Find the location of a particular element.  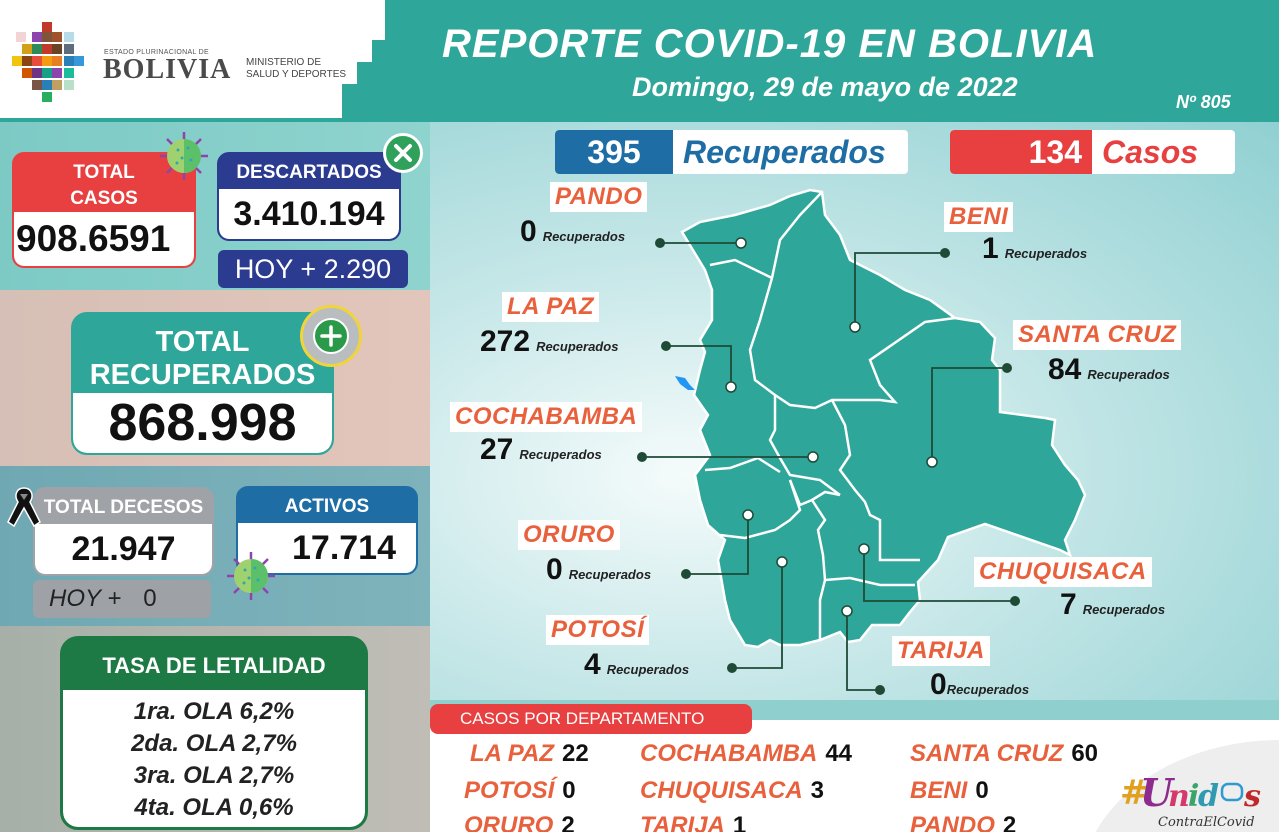

total-recovered-label-line2: RECUPERADOS is located at coordinates (202, 375).